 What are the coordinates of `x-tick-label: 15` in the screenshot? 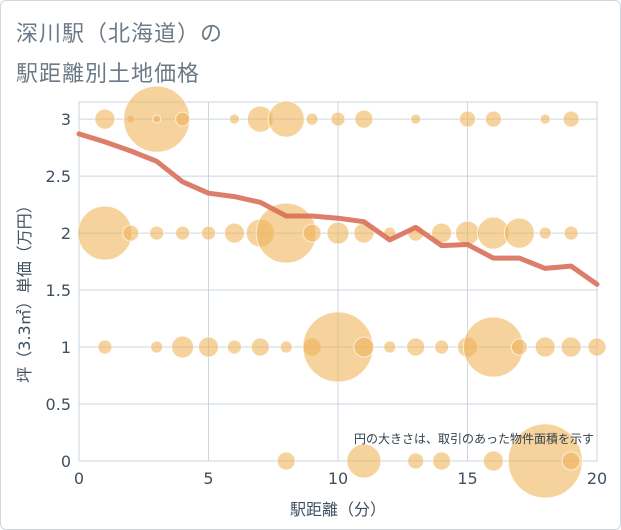 It's located at (467, 478).